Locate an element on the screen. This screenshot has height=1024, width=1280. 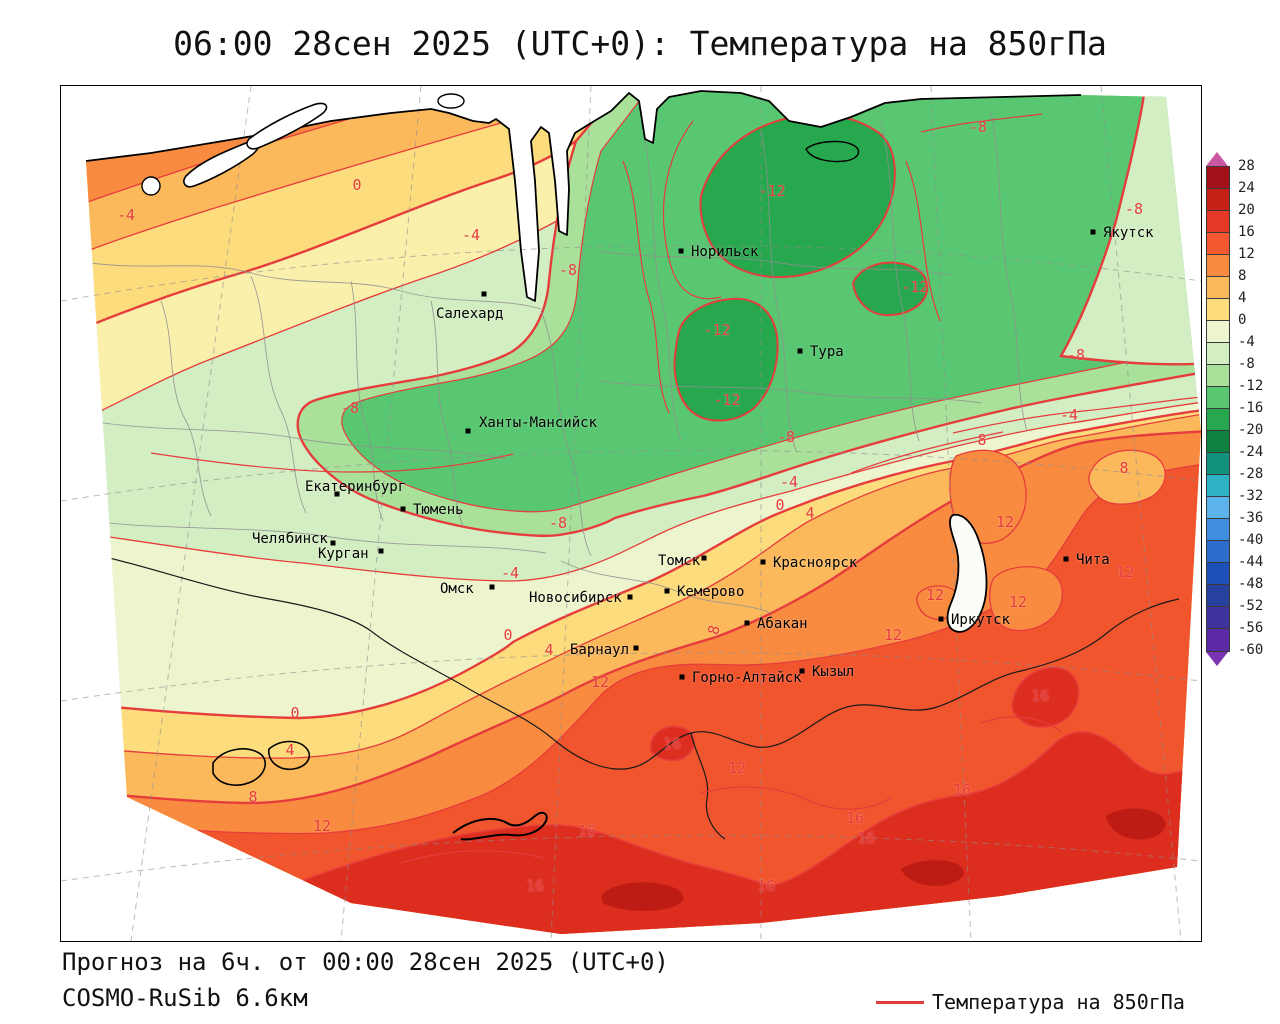
lake-taymyr is located at coordinates (832, 151).